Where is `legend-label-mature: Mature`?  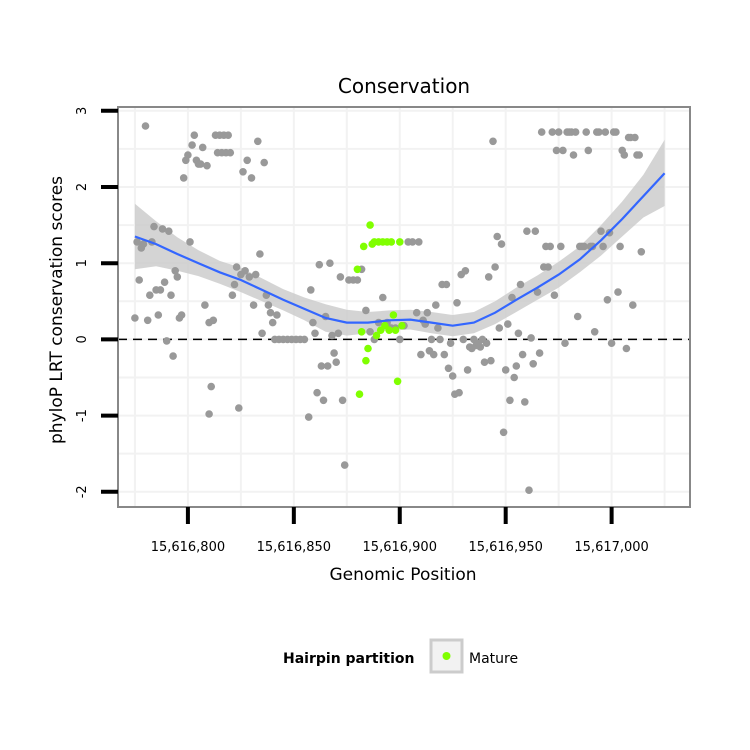 legend-label-mature: Mature is located at coordinates (493, 659).